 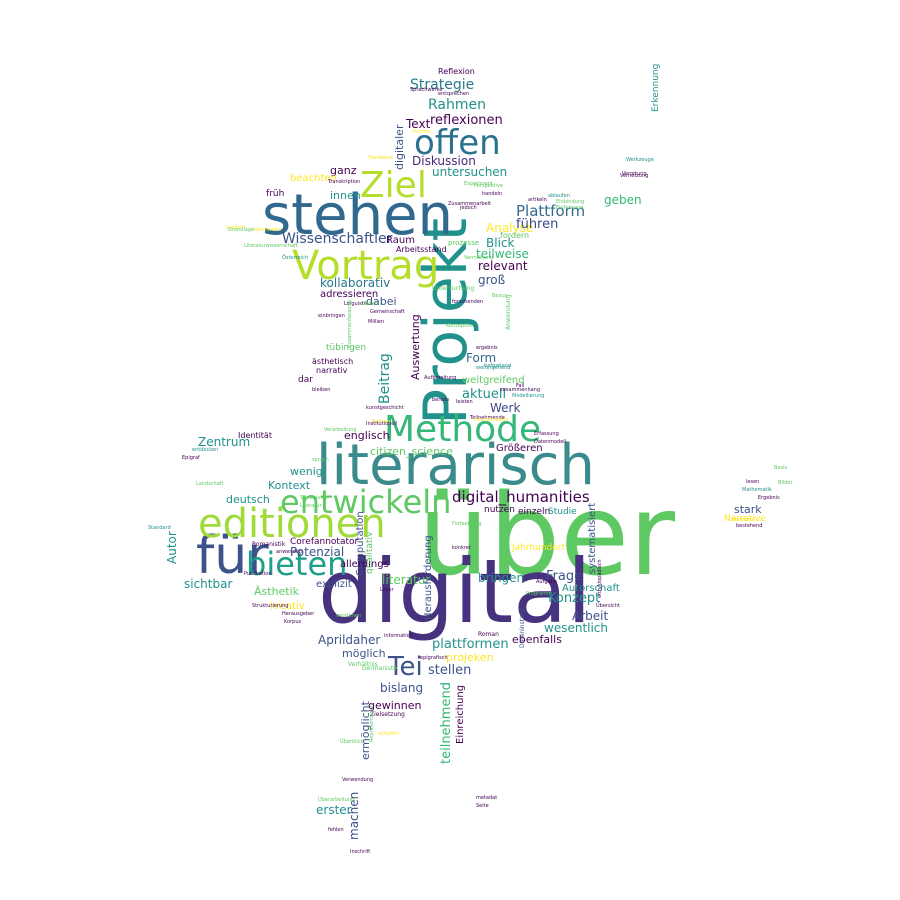 I want to click on word-literatur: literatur, so click(x=406, y=580).